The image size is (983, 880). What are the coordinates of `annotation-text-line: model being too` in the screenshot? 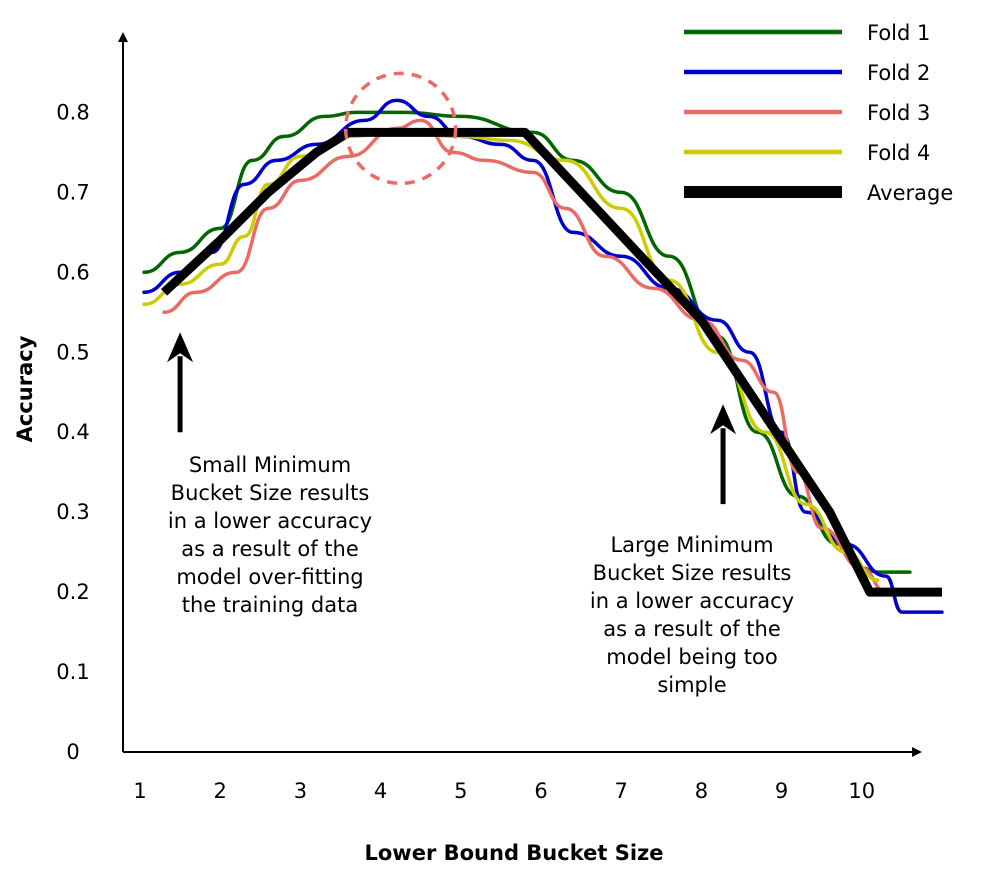 It's located at (691, 657).